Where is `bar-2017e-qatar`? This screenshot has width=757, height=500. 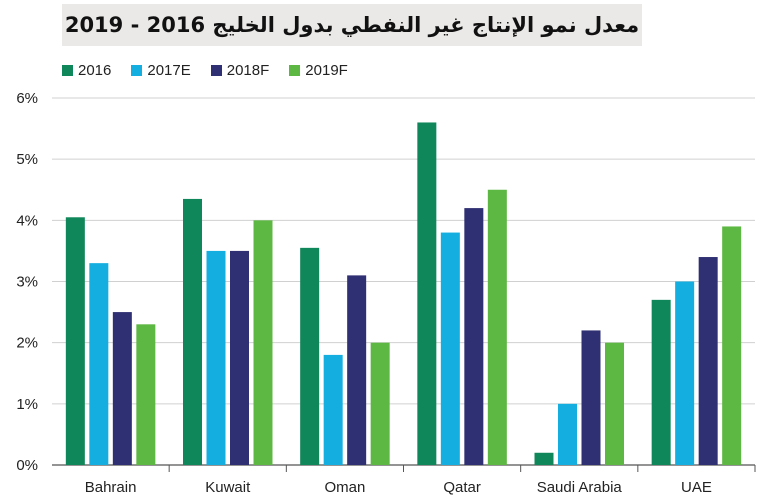 bar-2017e-qatar is located at coordinates (450, 348).